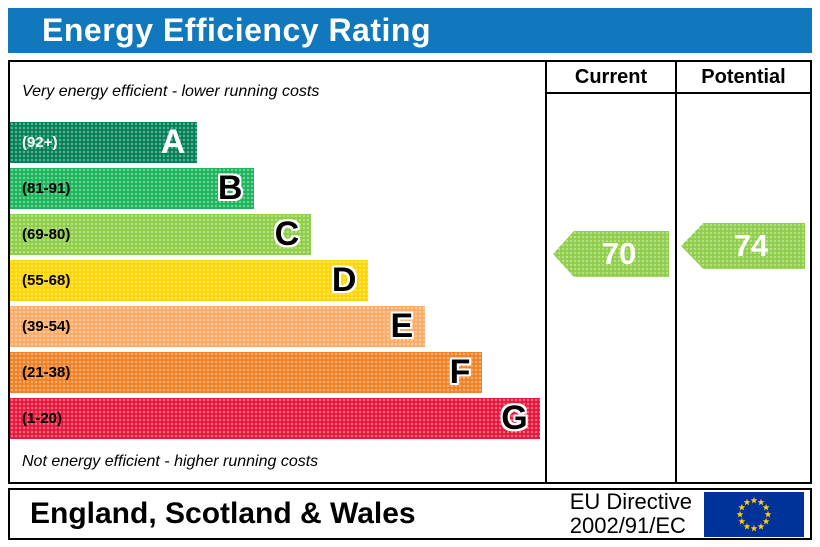  What do you see at coordinates (751, 245) in the screenshot?
I see `potential-rating-value: 74` at bounding box center [751, 245].